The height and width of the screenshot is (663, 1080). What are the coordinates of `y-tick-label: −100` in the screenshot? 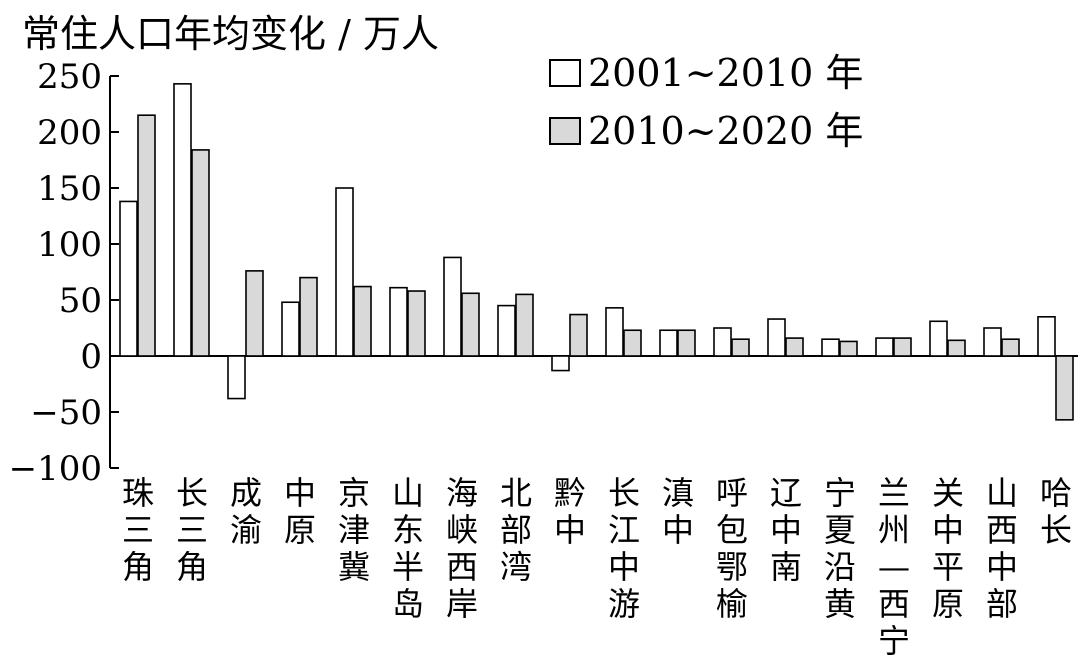 It's located at (55, 469).